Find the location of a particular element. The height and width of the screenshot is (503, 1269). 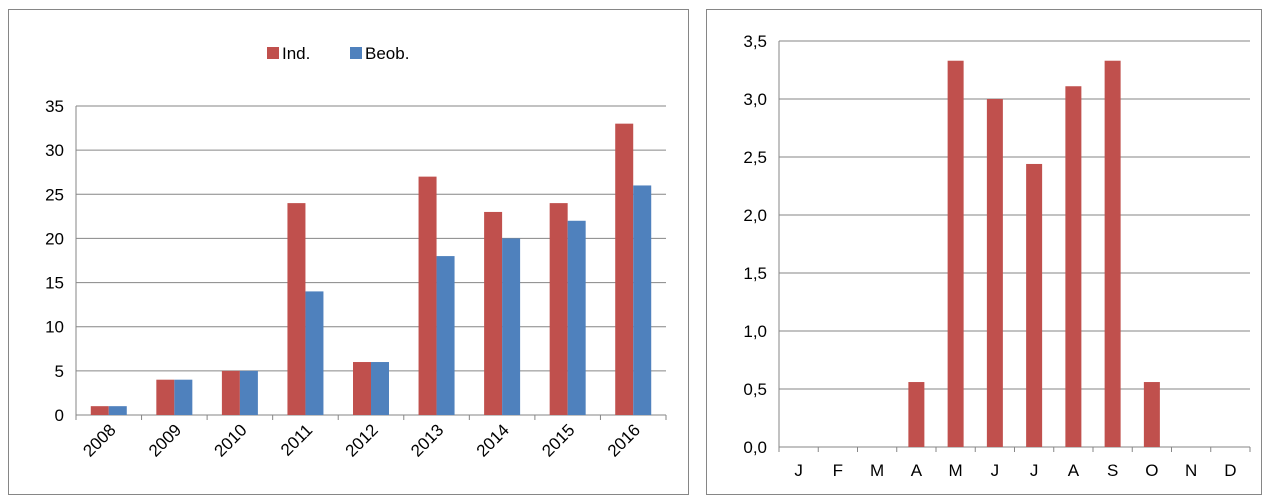

bar-ind-2008 is located at coordinates (99, 410).